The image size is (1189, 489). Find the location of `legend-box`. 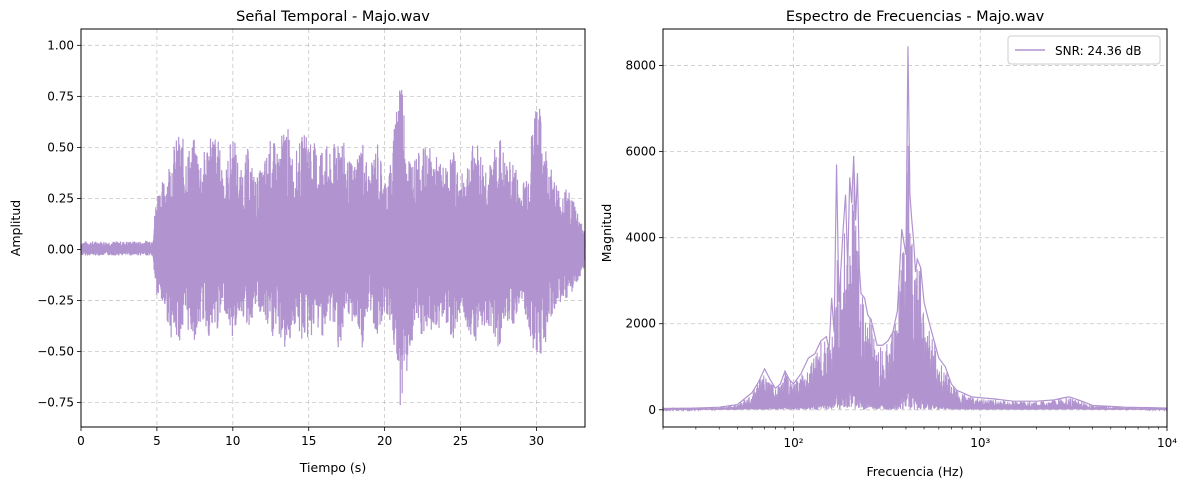

legend-box is located at coordinates (1084, 50).